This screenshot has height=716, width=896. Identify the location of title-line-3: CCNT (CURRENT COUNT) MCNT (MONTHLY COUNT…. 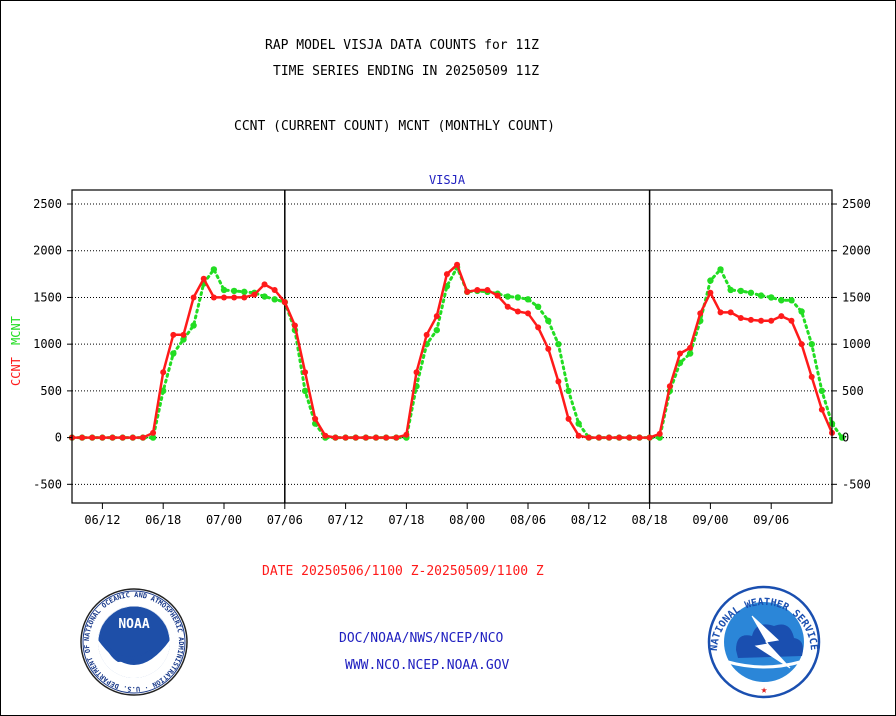
(394, 126).